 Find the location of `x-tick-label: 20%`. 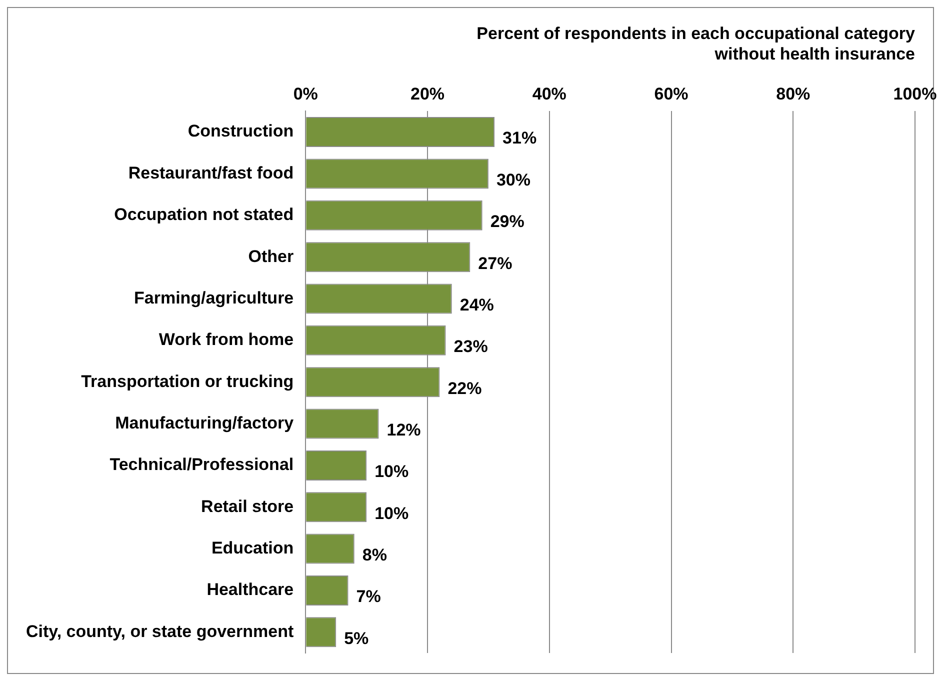

x-tick-label: 20% is located at coordinates (427, 94).